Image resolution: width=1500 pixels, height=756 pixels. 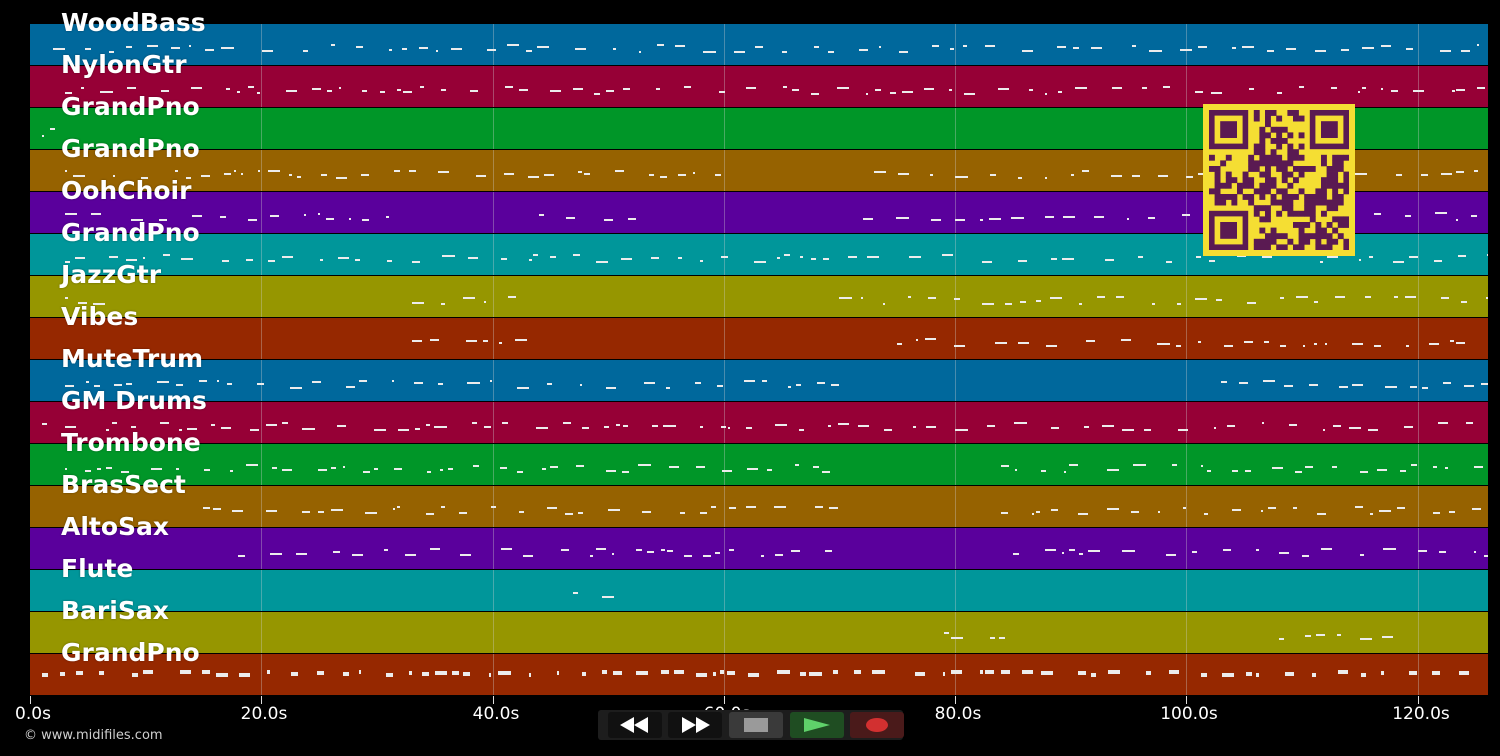 I want to click on fast-forward-button, so click(x=695, y=725).